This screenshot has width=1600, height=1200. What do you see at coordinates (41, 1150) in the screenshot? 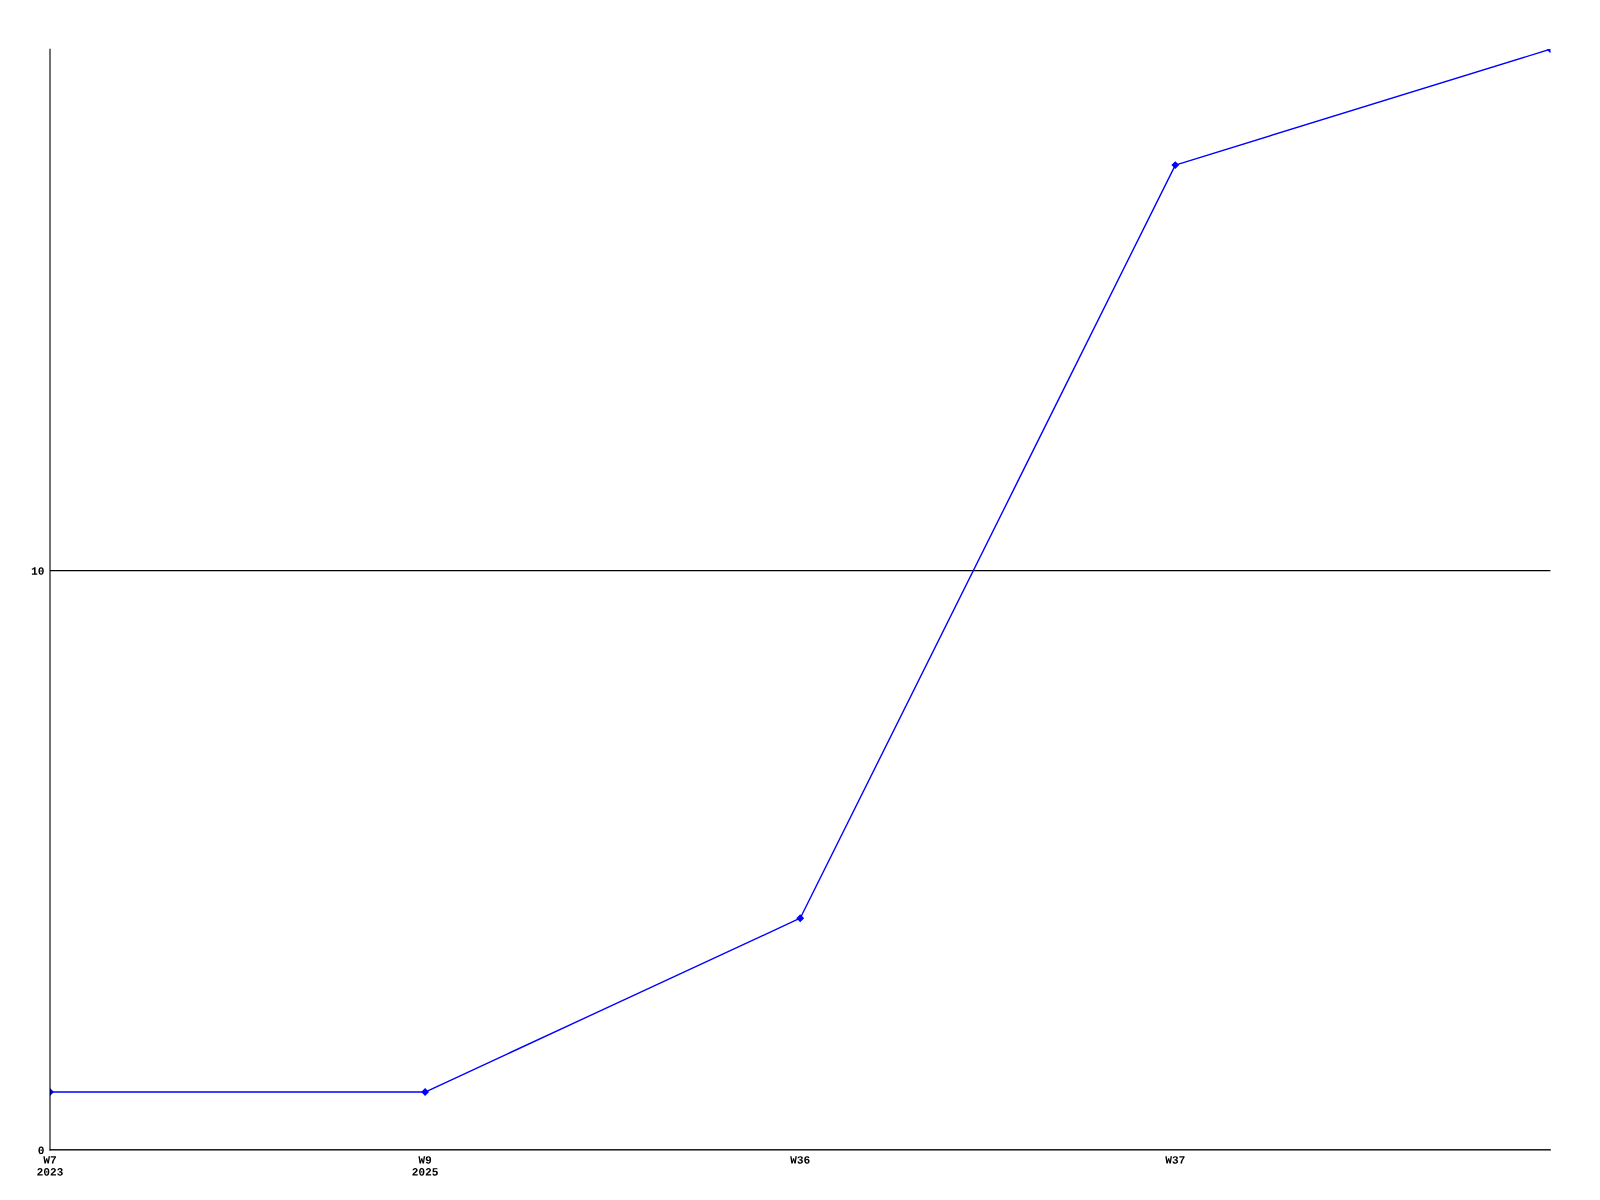
I see `y-tick-label: 0` at bounding box center [41, 1150].